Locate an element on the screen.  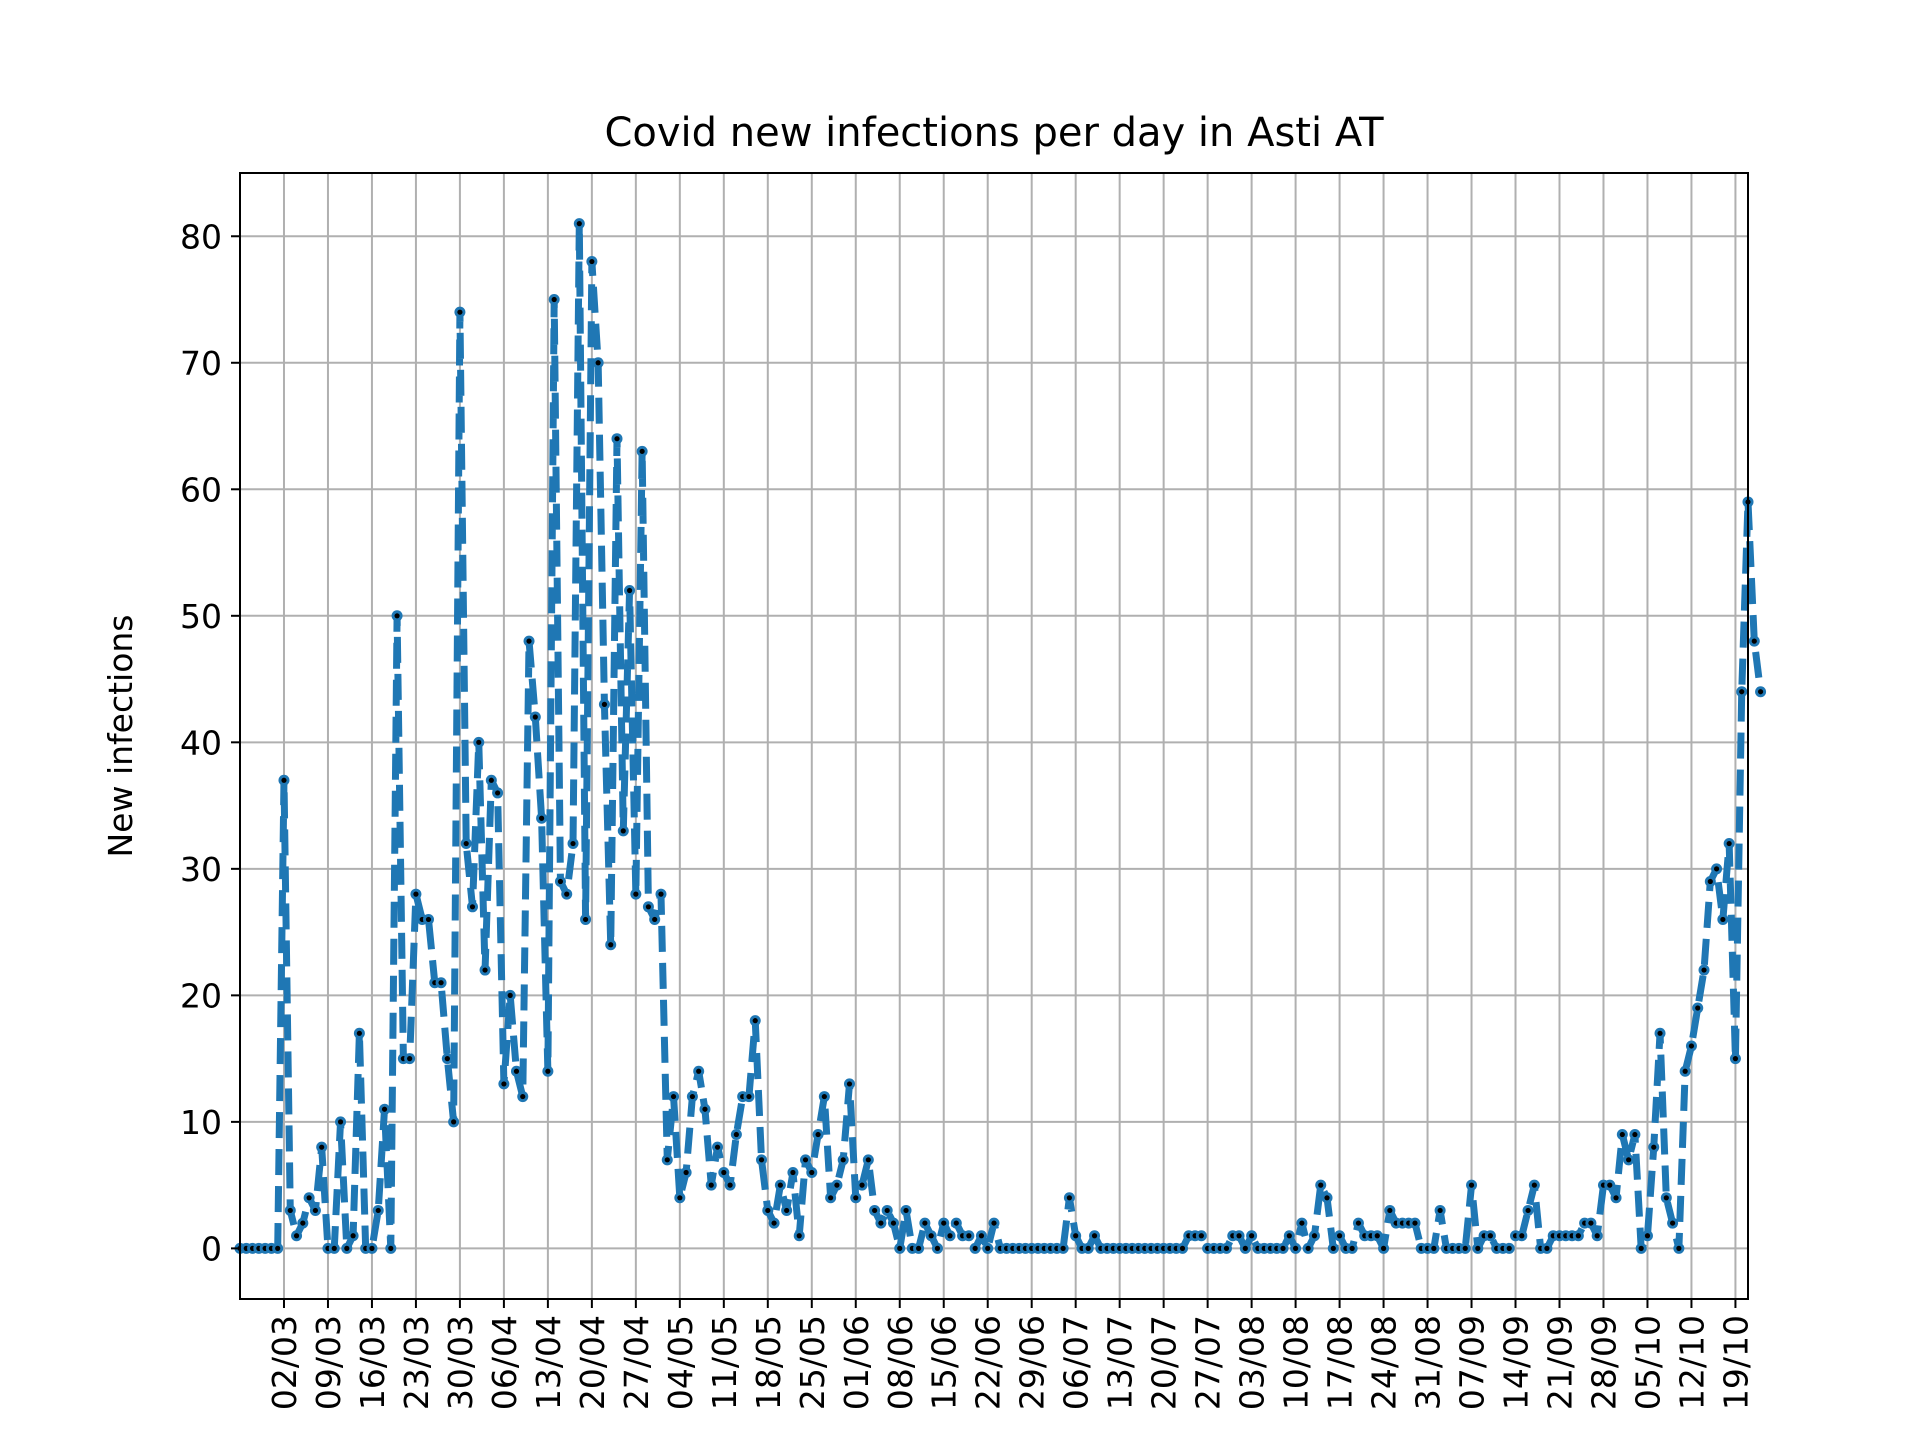
x-tick-label: 21/09 is located at coordinates (1560, 1362).